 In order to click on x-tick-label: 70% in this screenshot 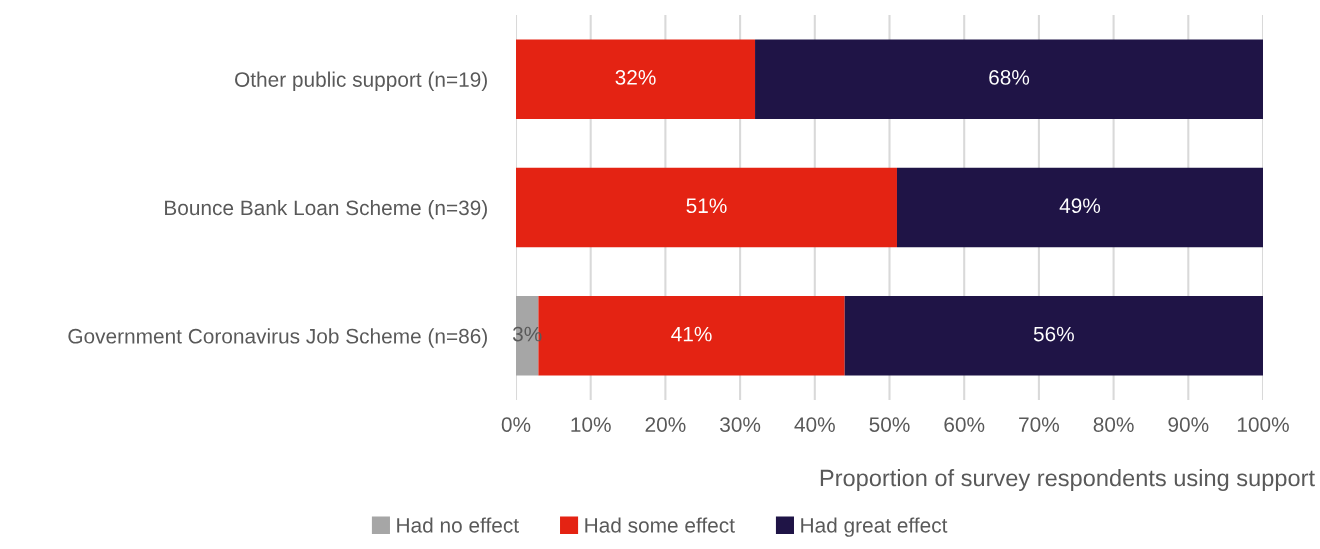, I will do `click(1039, 424)`.